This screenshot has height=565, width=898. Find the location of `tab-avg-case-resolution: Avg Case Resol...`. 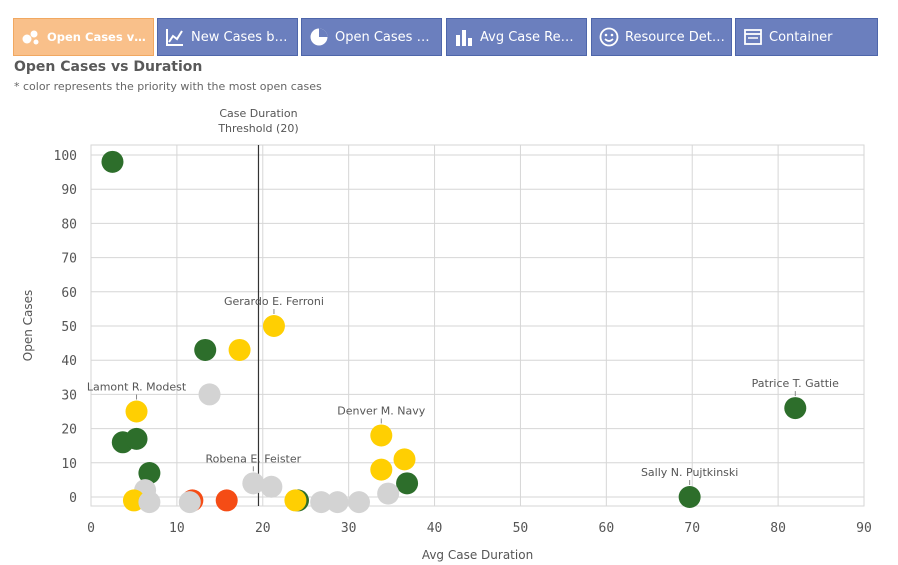

tab-avg-case-resolution: Avg Case Resol... is located at coordinates (516, 37).